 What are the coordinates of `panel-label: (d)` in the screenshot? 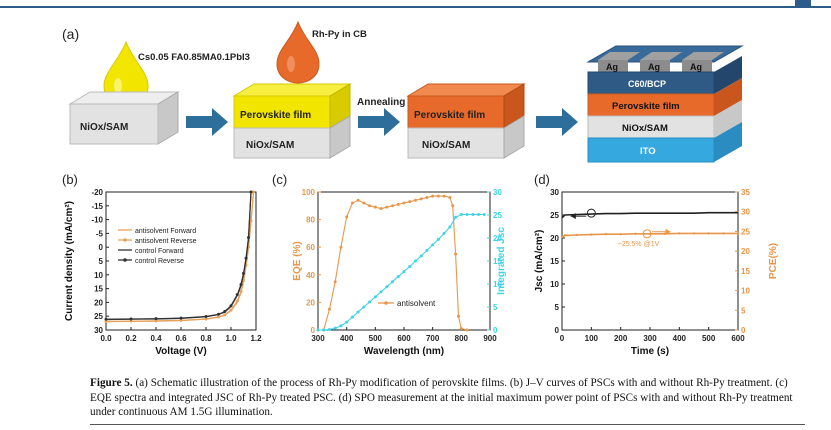 It's located at (542, 179).